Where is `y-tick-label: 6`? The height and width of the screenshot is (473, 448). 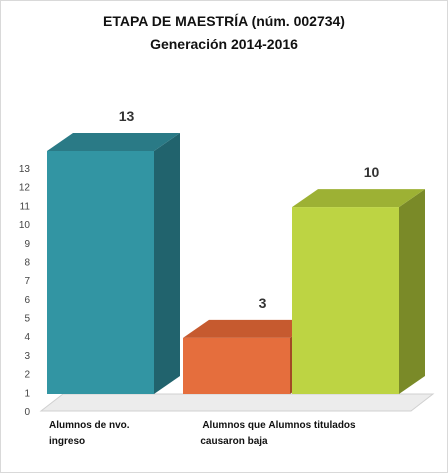
y-tick-label: 6 is located at coordinates (27, 300).